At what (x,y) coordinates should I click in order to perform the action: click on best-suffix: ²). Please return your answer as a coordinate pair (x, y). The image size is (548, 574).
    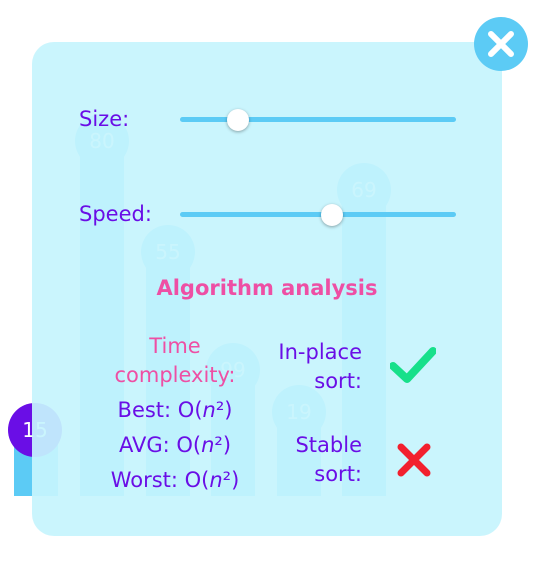
    Looking at the image, I should click on (224, 410).